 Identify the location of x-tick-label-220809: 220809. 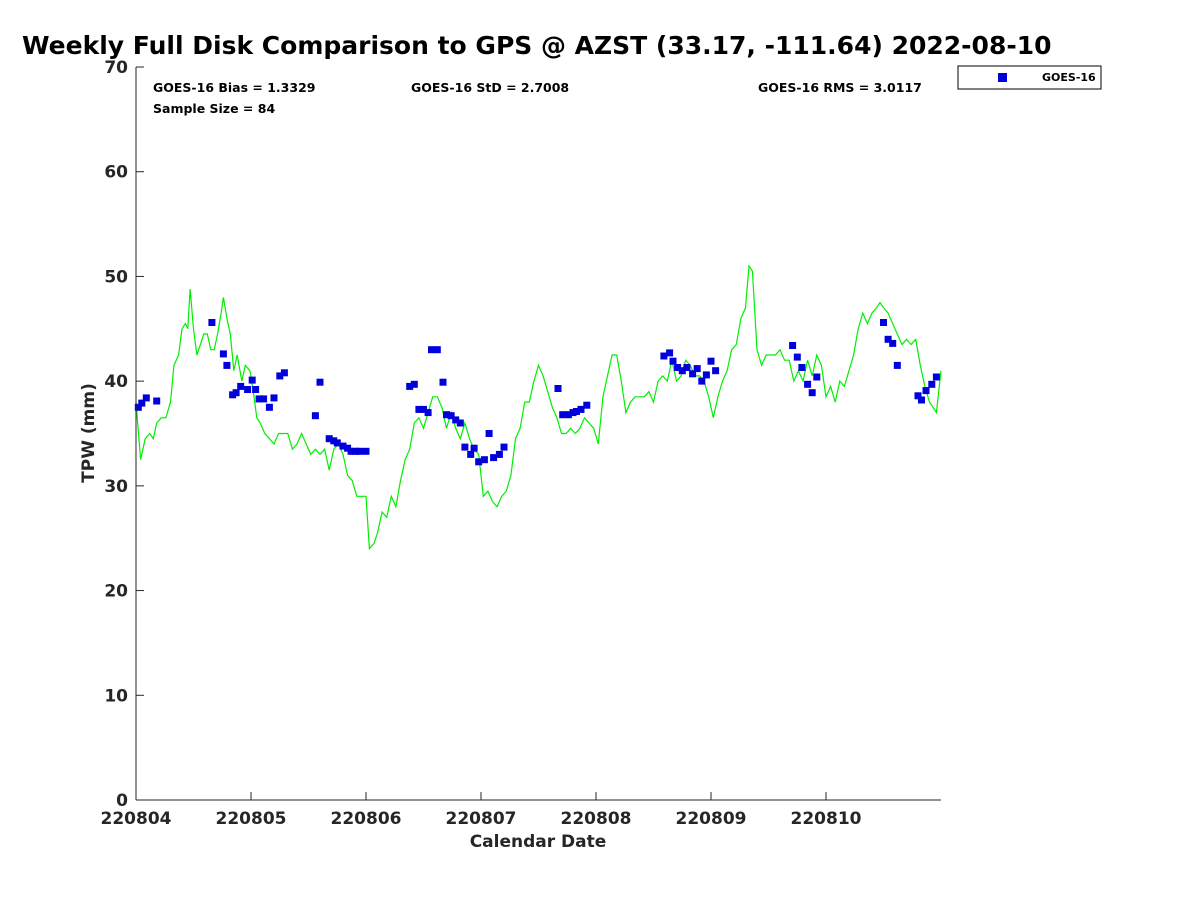
(711, 819).